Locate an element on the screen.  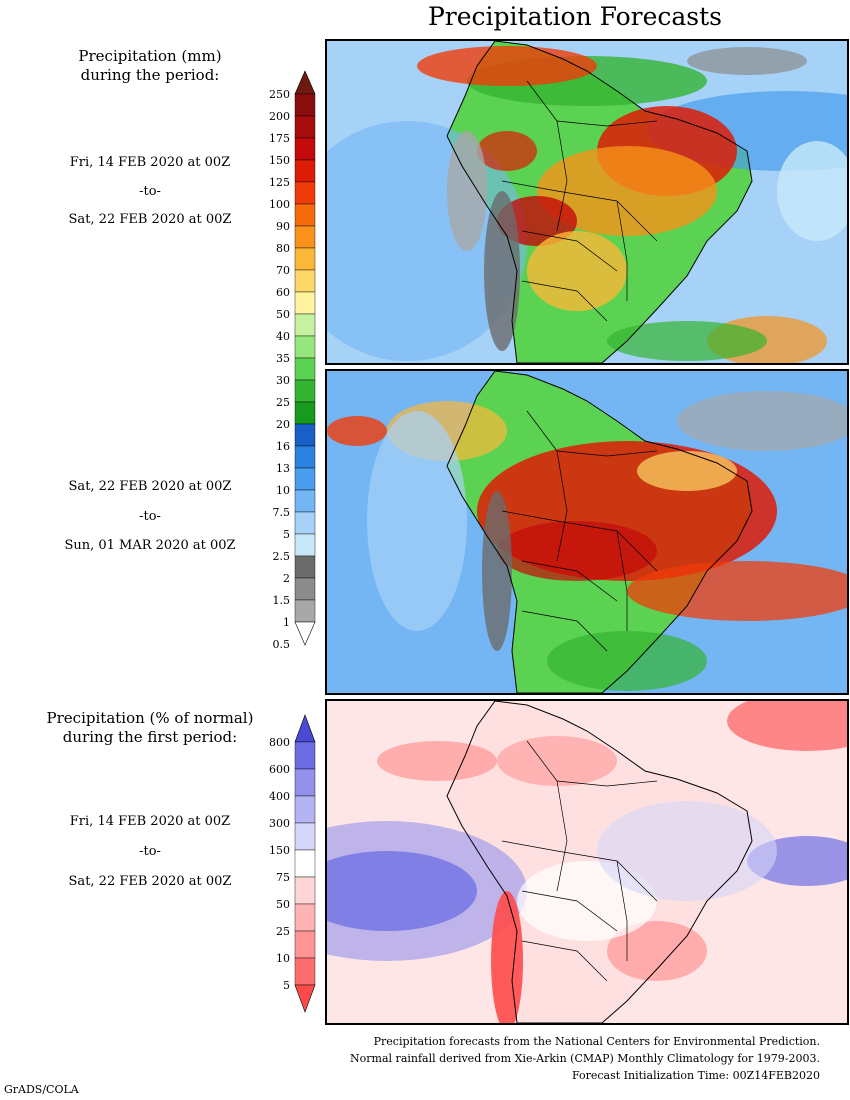
precip-colorbar-tick-label: 30 is located at coordinates (283, 380).